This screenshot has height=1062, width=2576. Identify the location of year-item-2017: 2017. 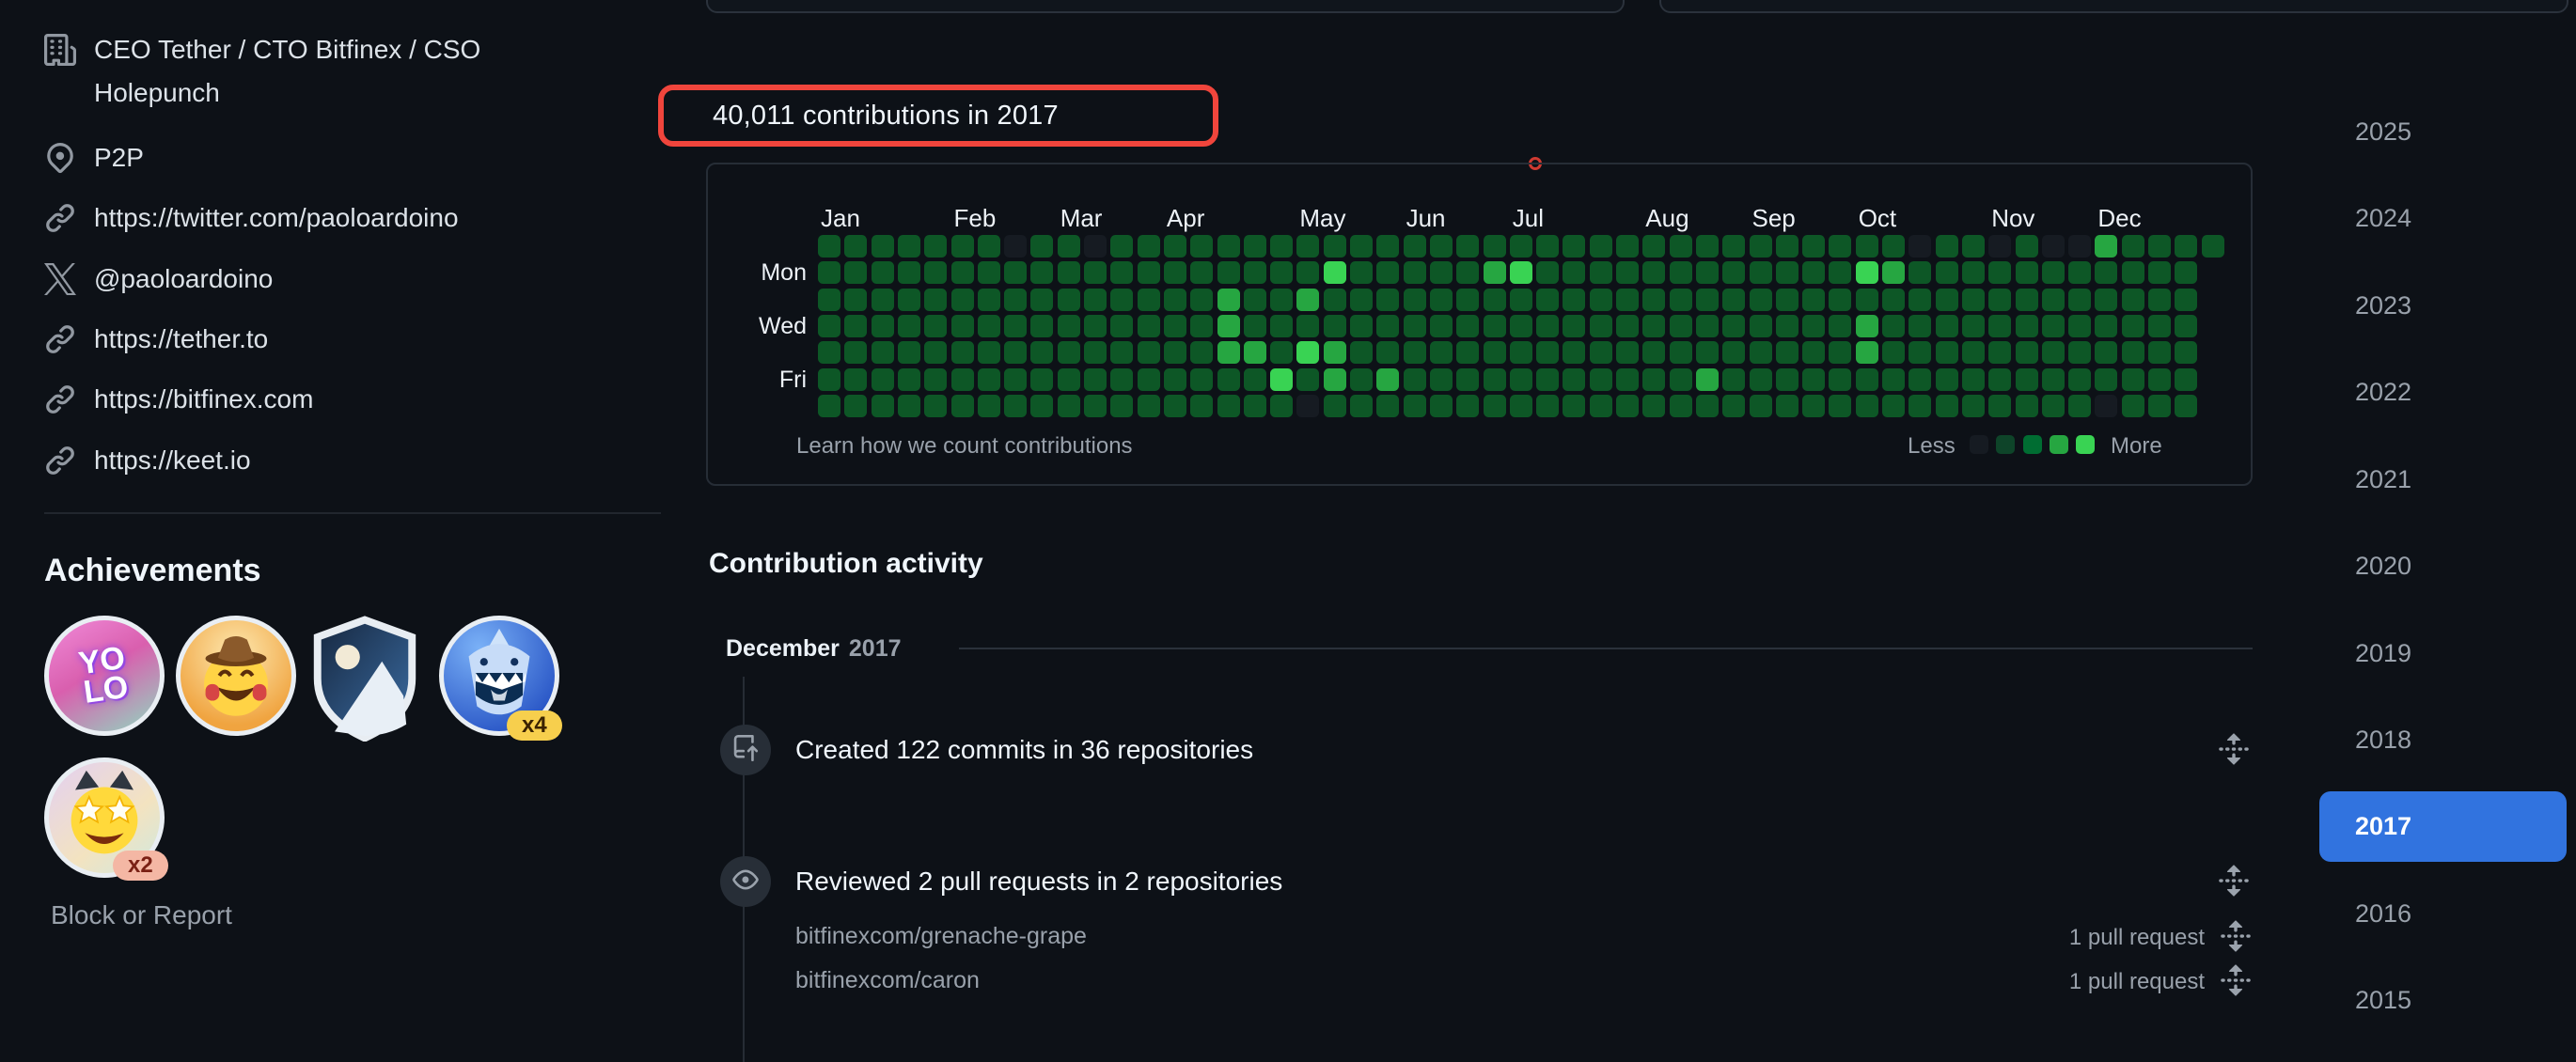
(2443, 826).